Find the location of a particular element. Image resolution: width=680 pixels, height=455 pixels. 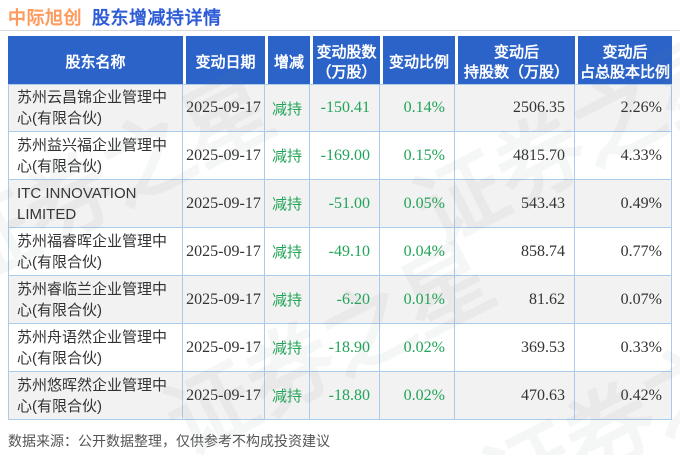

after-ratio-cell: 0.07% is located at coordinates (623, 300).